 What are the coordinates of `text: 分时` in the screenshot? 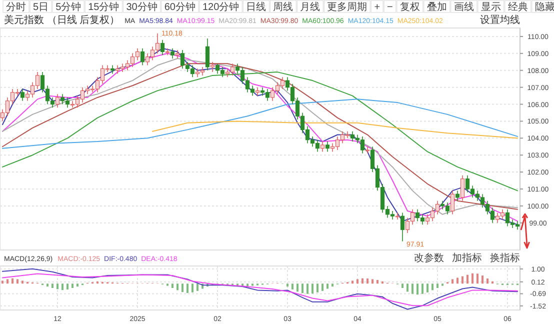 It's located at (16, 7).